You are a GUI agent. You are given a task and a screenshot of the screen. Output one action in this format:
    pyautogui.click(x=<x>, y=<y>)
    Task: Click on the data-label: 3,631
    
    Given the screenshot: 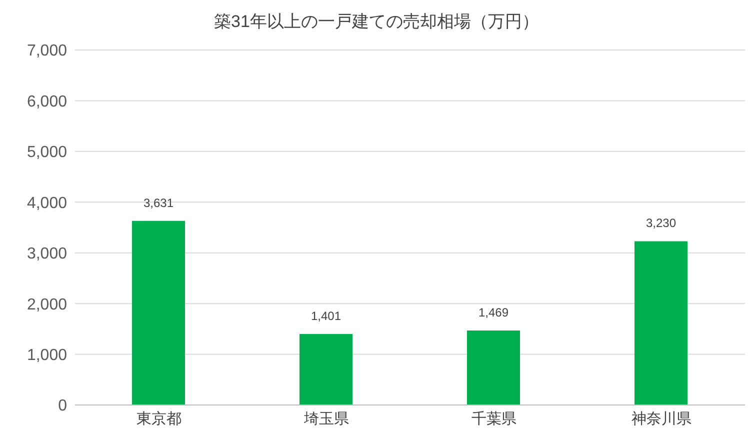 What is the action you would take?
    pyautogui.click(x=158, y=203)
    